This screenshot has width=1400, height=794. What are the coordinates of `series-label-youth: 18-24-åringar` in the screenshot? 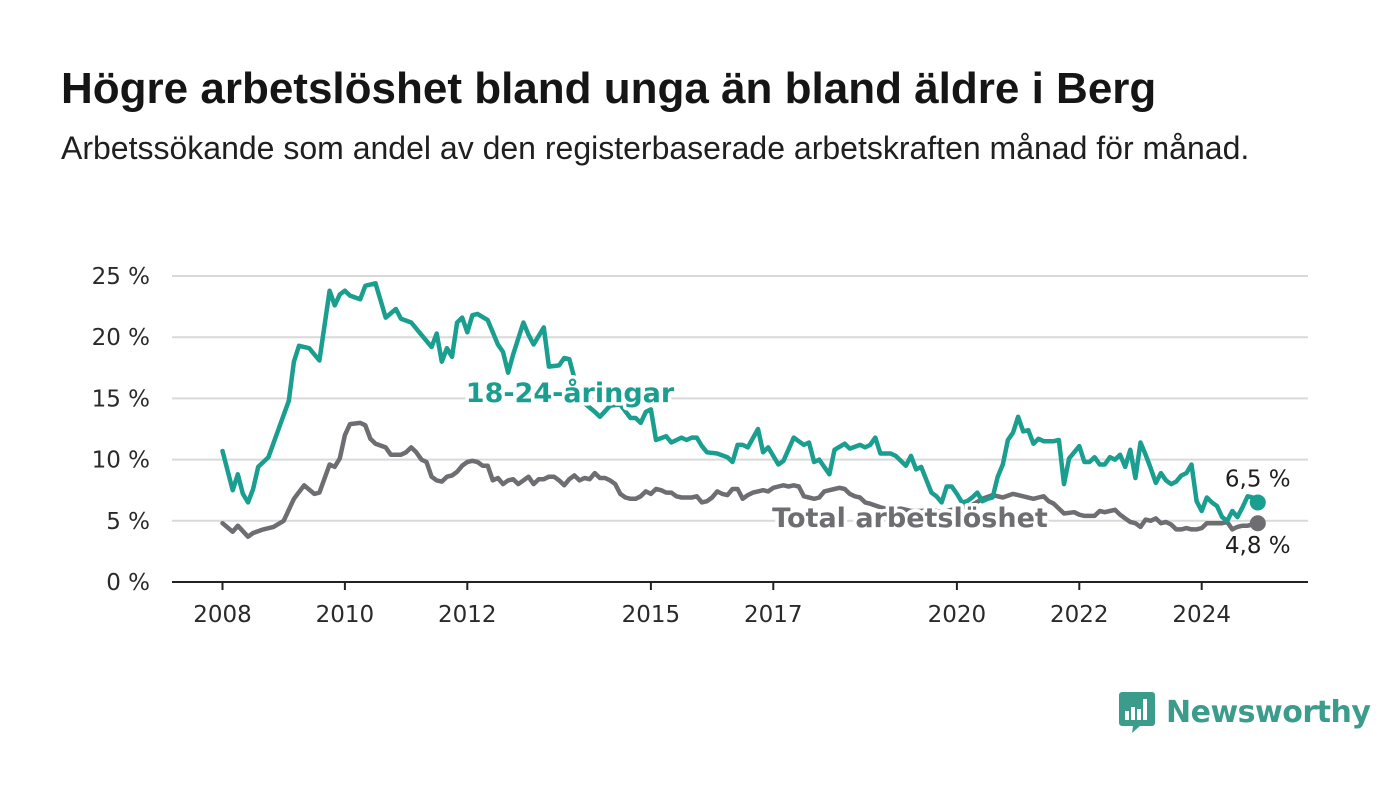 It's located at (570, 393).